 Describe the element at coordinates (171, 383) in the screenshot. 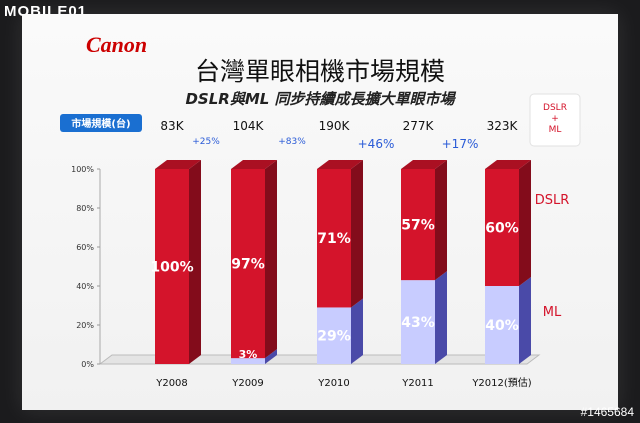

I see `x-tick-label: Y2008` at that location.